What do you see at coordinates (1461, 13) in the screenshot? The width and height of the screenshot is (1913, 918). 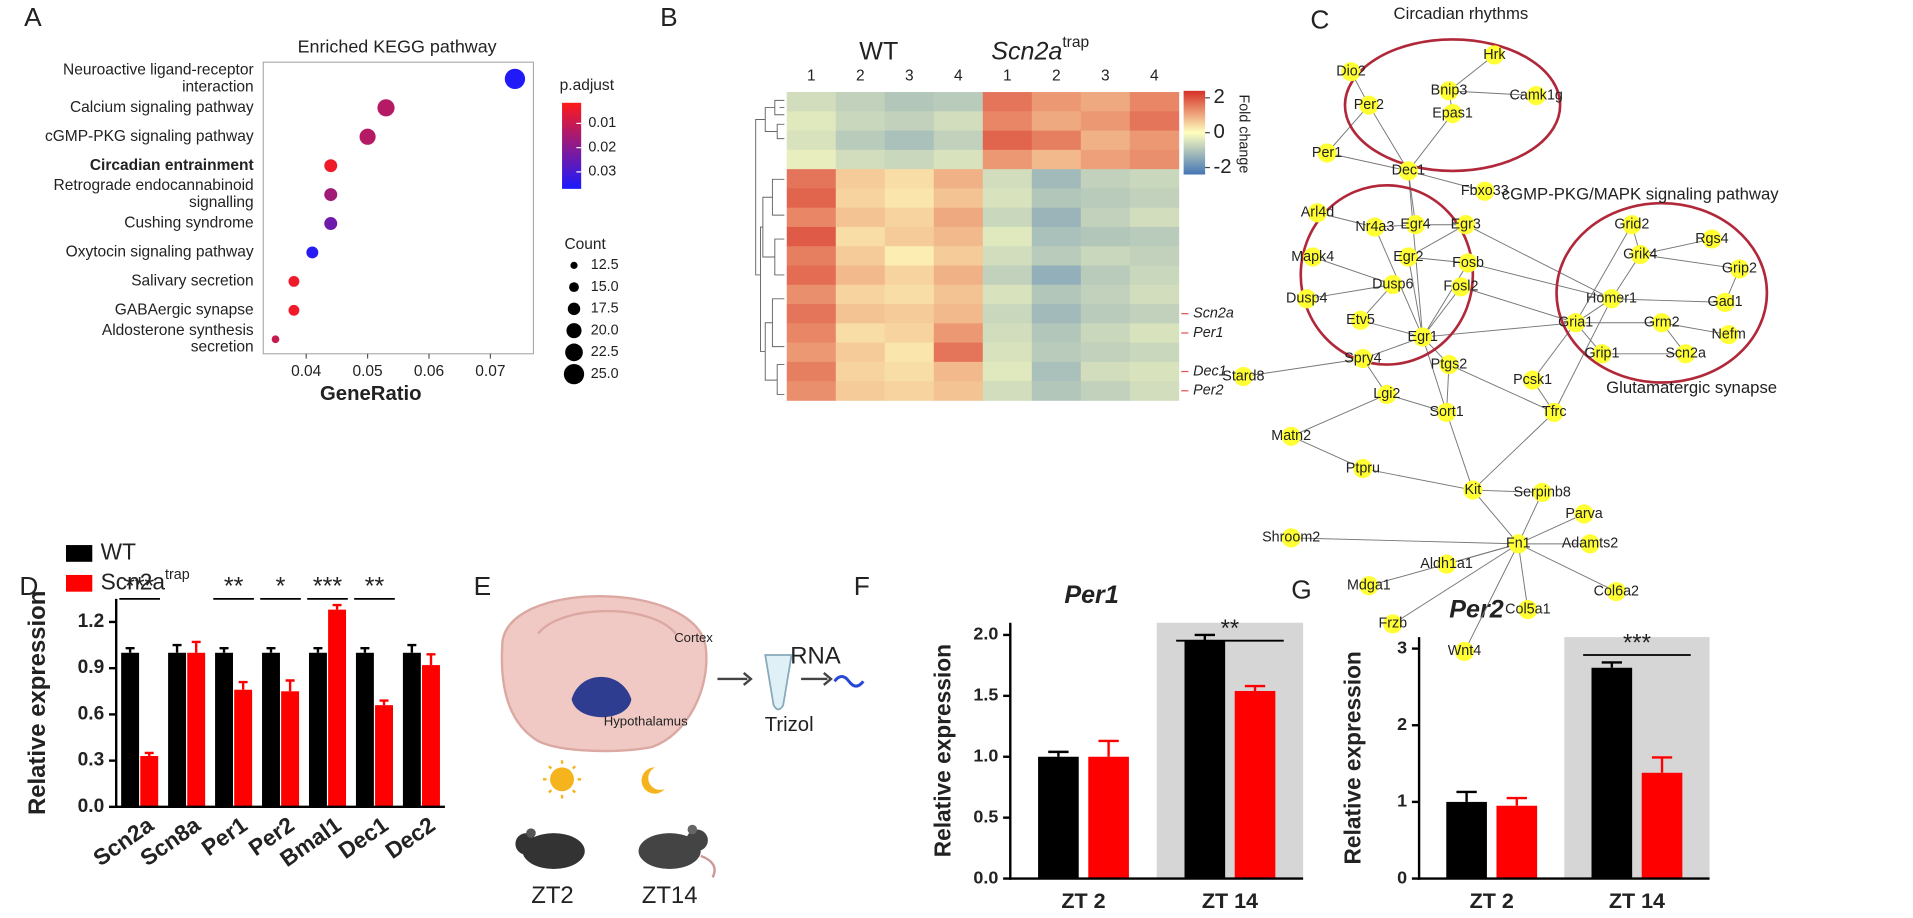 I see `pathway-label: Circadian rhythms` at bounding box center [1461, 13].